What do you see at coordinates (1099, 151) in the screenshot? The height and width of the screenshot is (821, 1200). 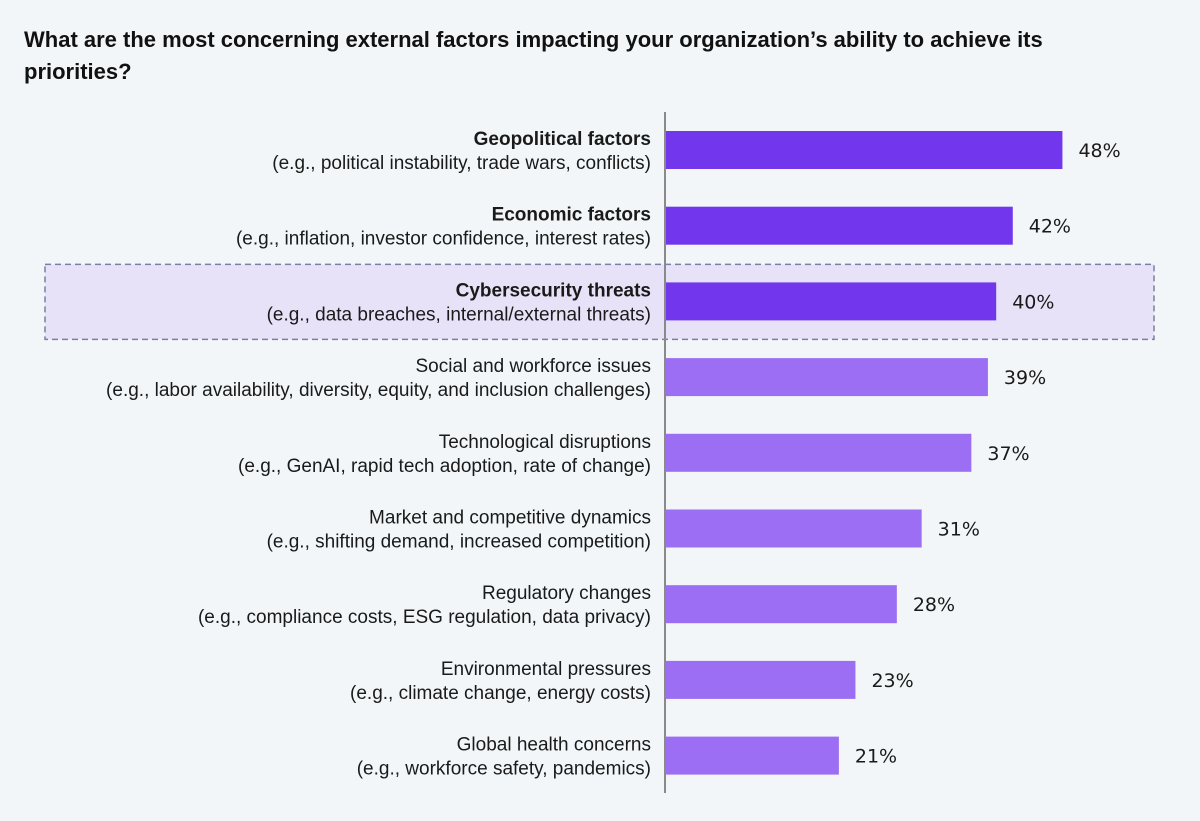 I see `data-label: 48%` at bounding box center [1099, 151].